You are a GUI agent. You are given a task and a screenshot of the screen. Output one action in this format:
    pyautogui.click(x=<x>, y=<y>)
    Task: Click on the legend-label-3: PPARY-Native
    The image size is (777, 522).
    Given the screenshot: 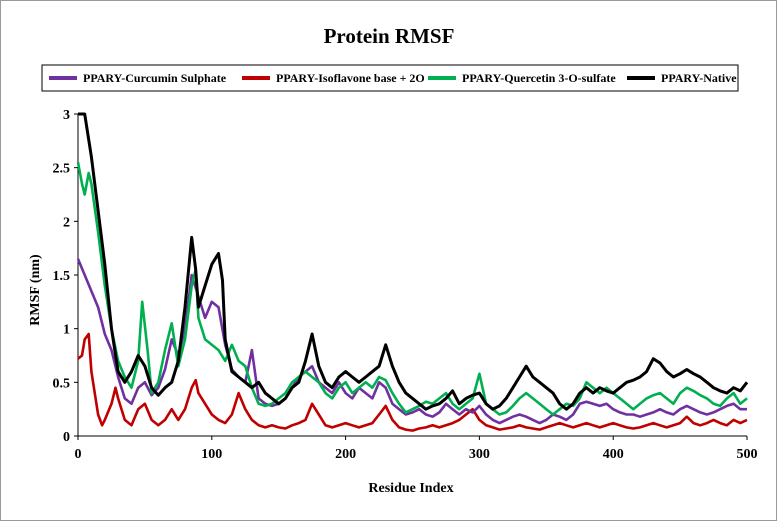 What is the action you would take?
    pyautogui.click(x=699, y=78)
    